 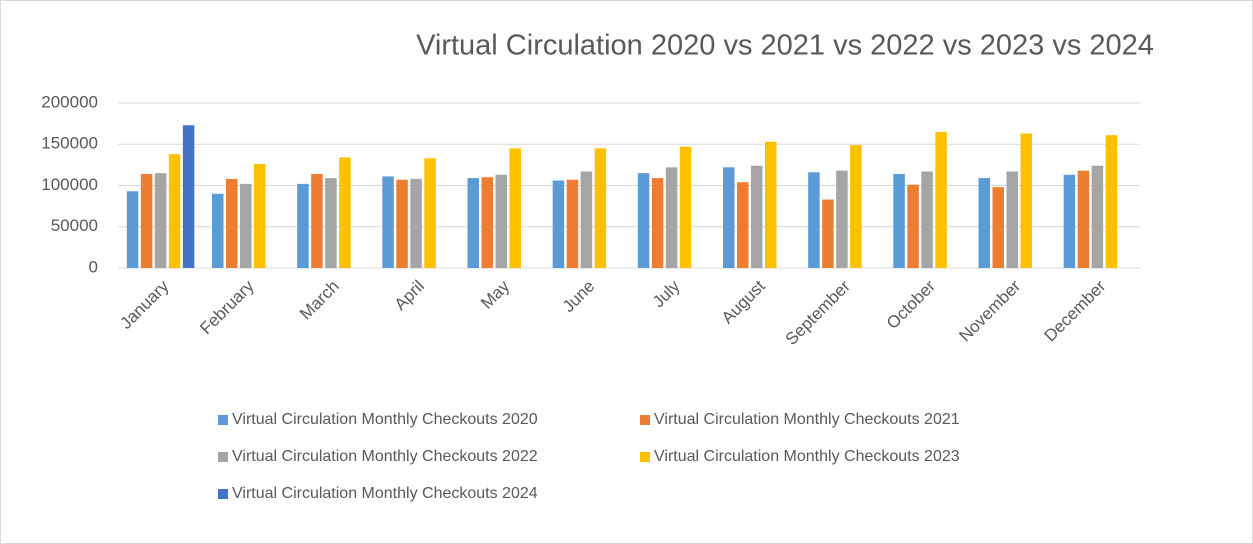 What do you see at coordinates (69, 143) in the screenshot?
I see `y-tick-label: 150000` at bounding box center [69, 143].